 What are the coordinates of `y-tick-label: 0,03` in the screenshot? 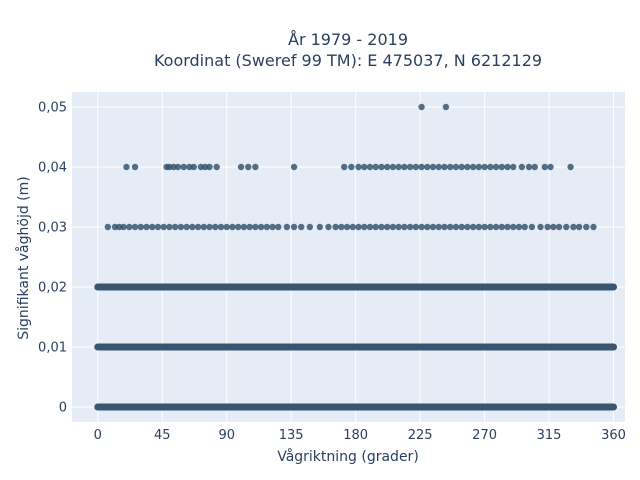 It's located at (52, 228).